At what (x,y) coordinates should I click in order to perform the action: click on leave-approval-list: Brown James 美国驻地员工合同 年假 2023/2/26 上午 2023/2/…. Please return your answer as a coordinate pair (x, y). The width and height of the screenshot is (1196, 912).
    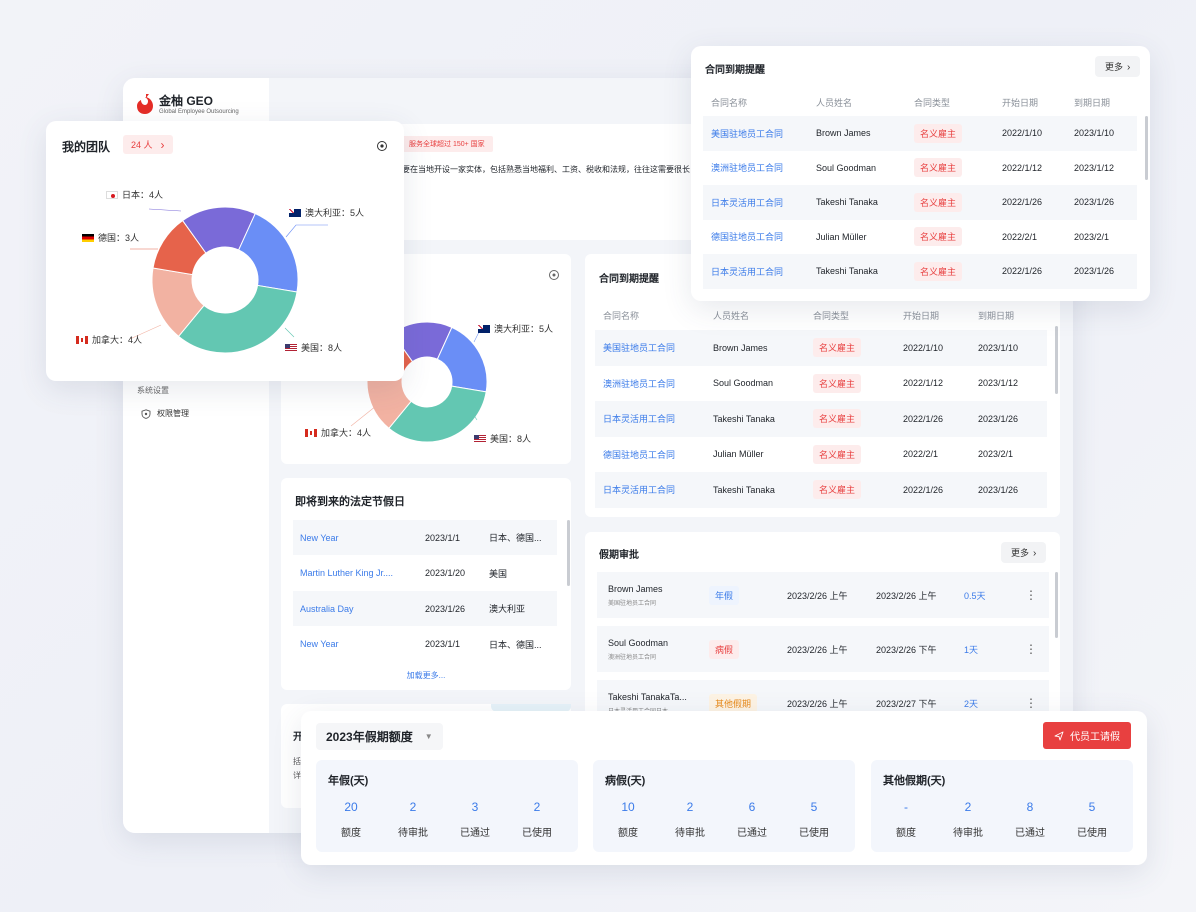
    Looking at the image, I should click on (823, 652).